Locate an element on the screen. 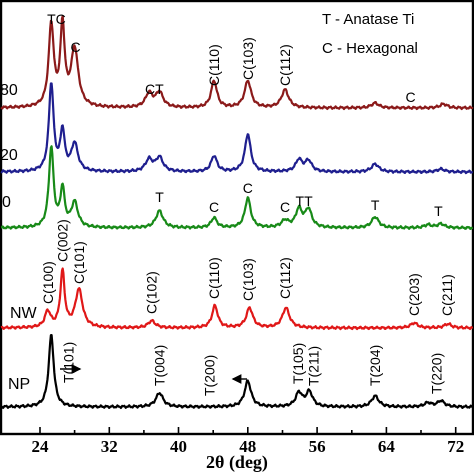  legend-item-hexagonal: C - Hexagonal is located at coordinates (370, 48).